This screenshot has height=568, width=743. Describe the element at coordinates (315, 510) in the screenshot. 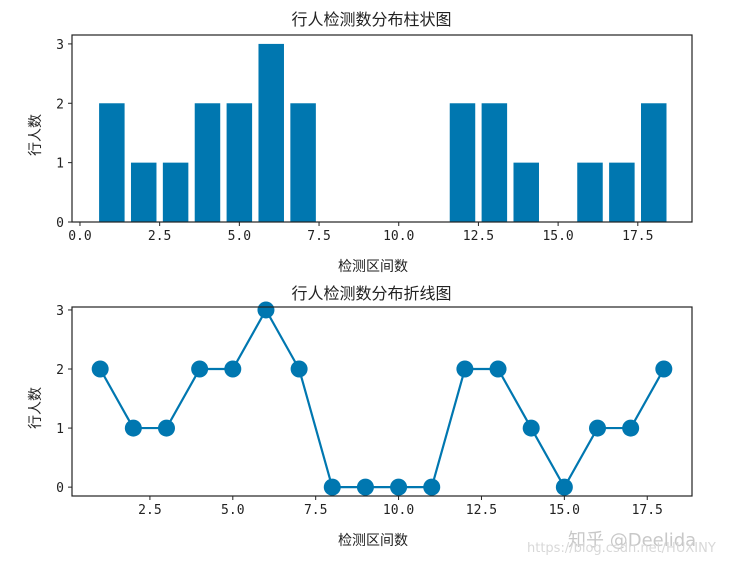

I see `line-xtick-label: 7.5` at that location.